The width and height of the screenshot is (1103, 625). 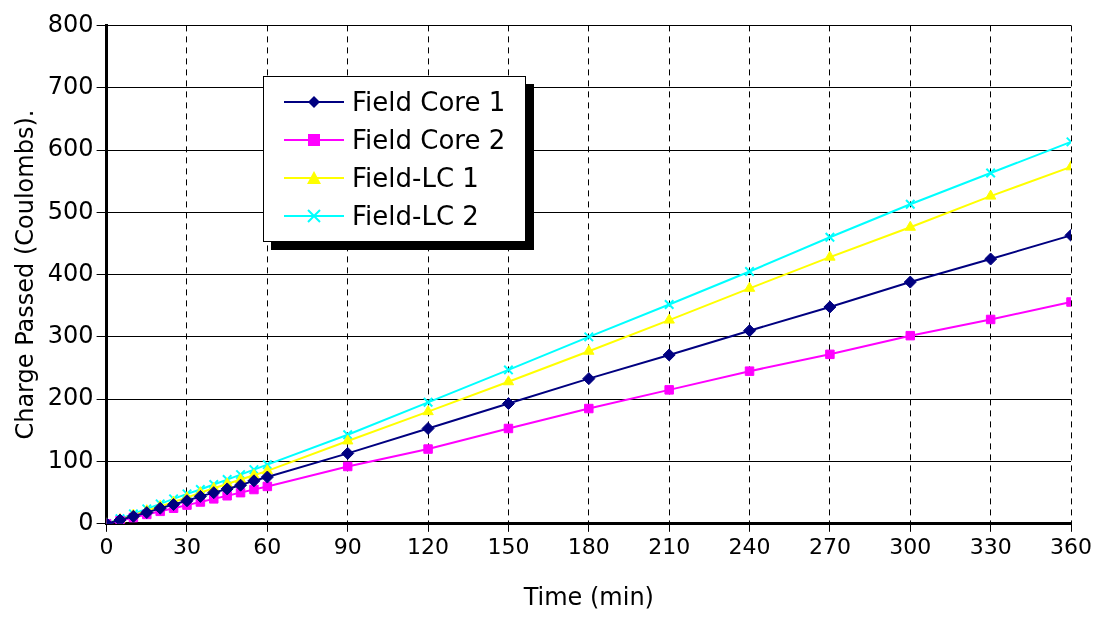 I want to click on y-tick-label: 200, so click(x=70, y=397).